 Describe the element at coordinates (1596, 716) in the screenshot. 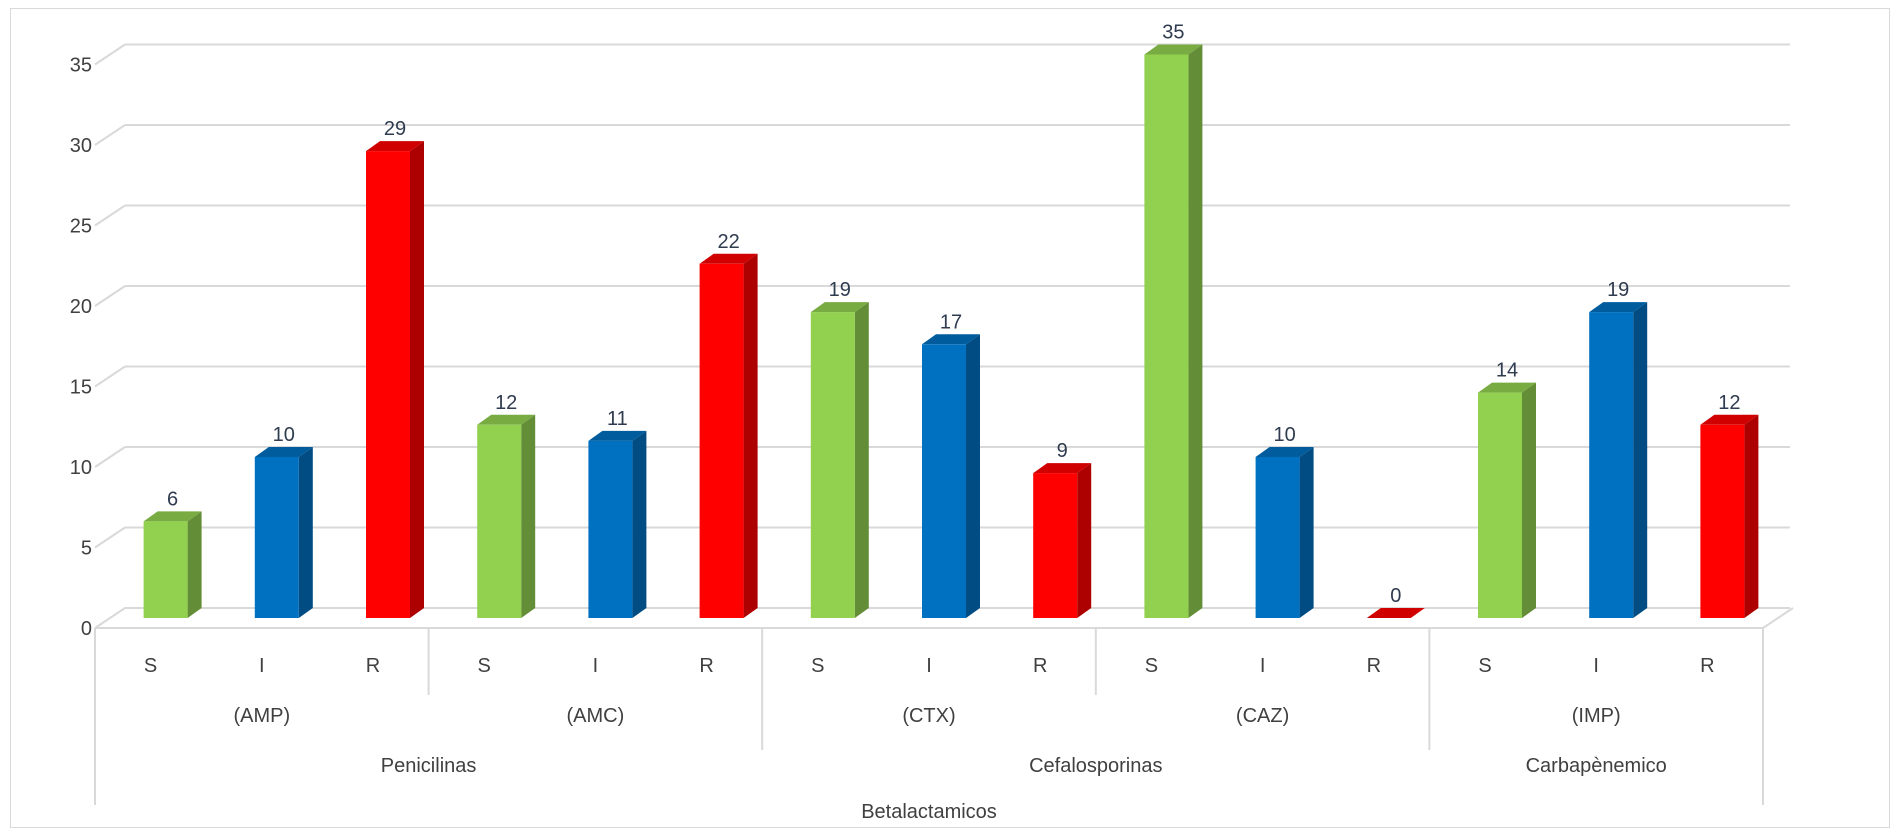

I see `antibiotic-label: (IMP)` at that location.